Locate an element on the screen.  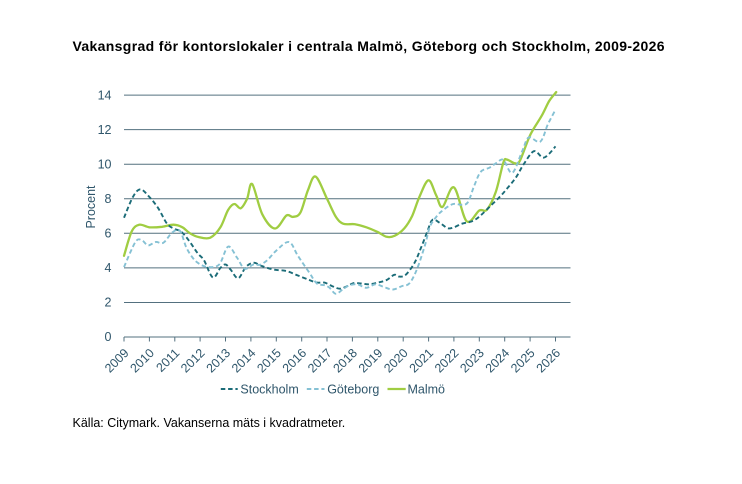
svg-text: 6 is located at coordinates (108, 234).